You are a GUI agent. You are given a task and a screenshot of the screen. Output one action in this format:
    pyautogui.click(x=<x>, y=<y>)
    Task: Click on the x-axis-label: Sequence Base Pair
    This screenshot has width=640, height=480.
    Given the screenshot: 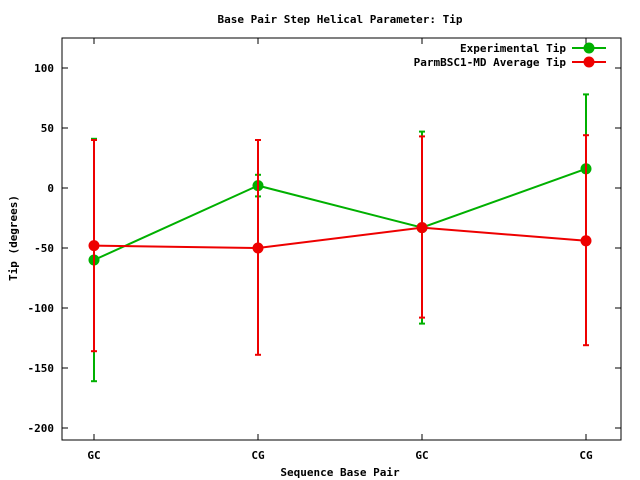 What is the action you would take?
    pyautogui.click(x=340, y=472)
    